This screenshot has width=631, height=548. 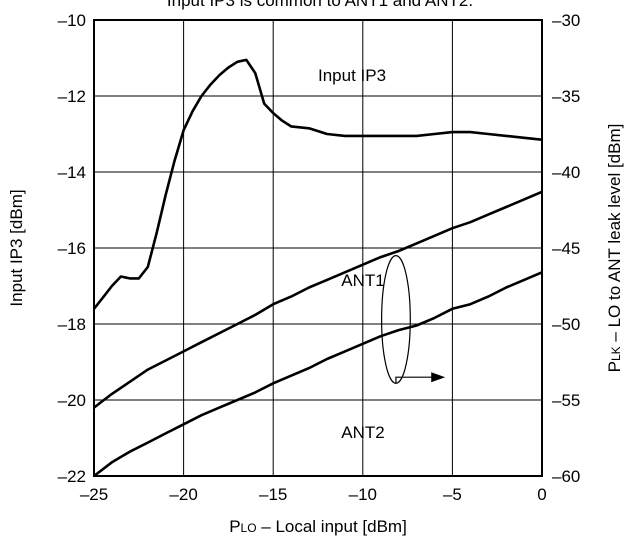 I want to click on y-left-tick-label: –18, so click(x=72, y=324).